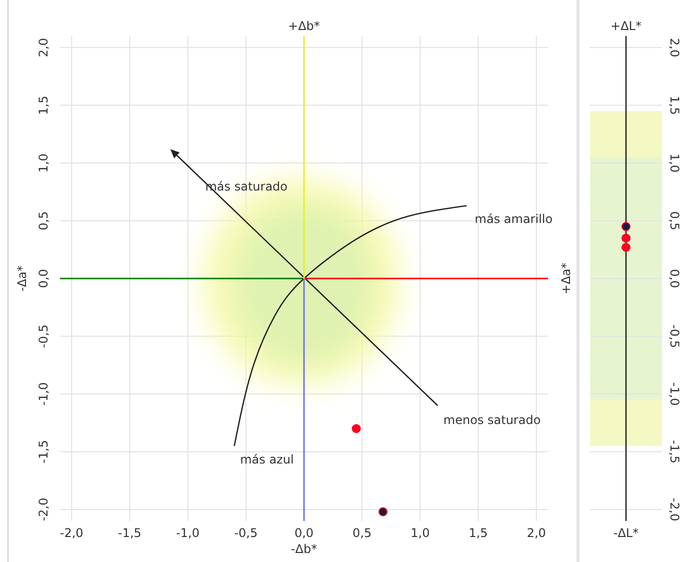 This screenshot has width=686, height=562. Describe the element at coordinates (536, 533) in the screenshot. I see `x-tick-label: 2,0` at that location.